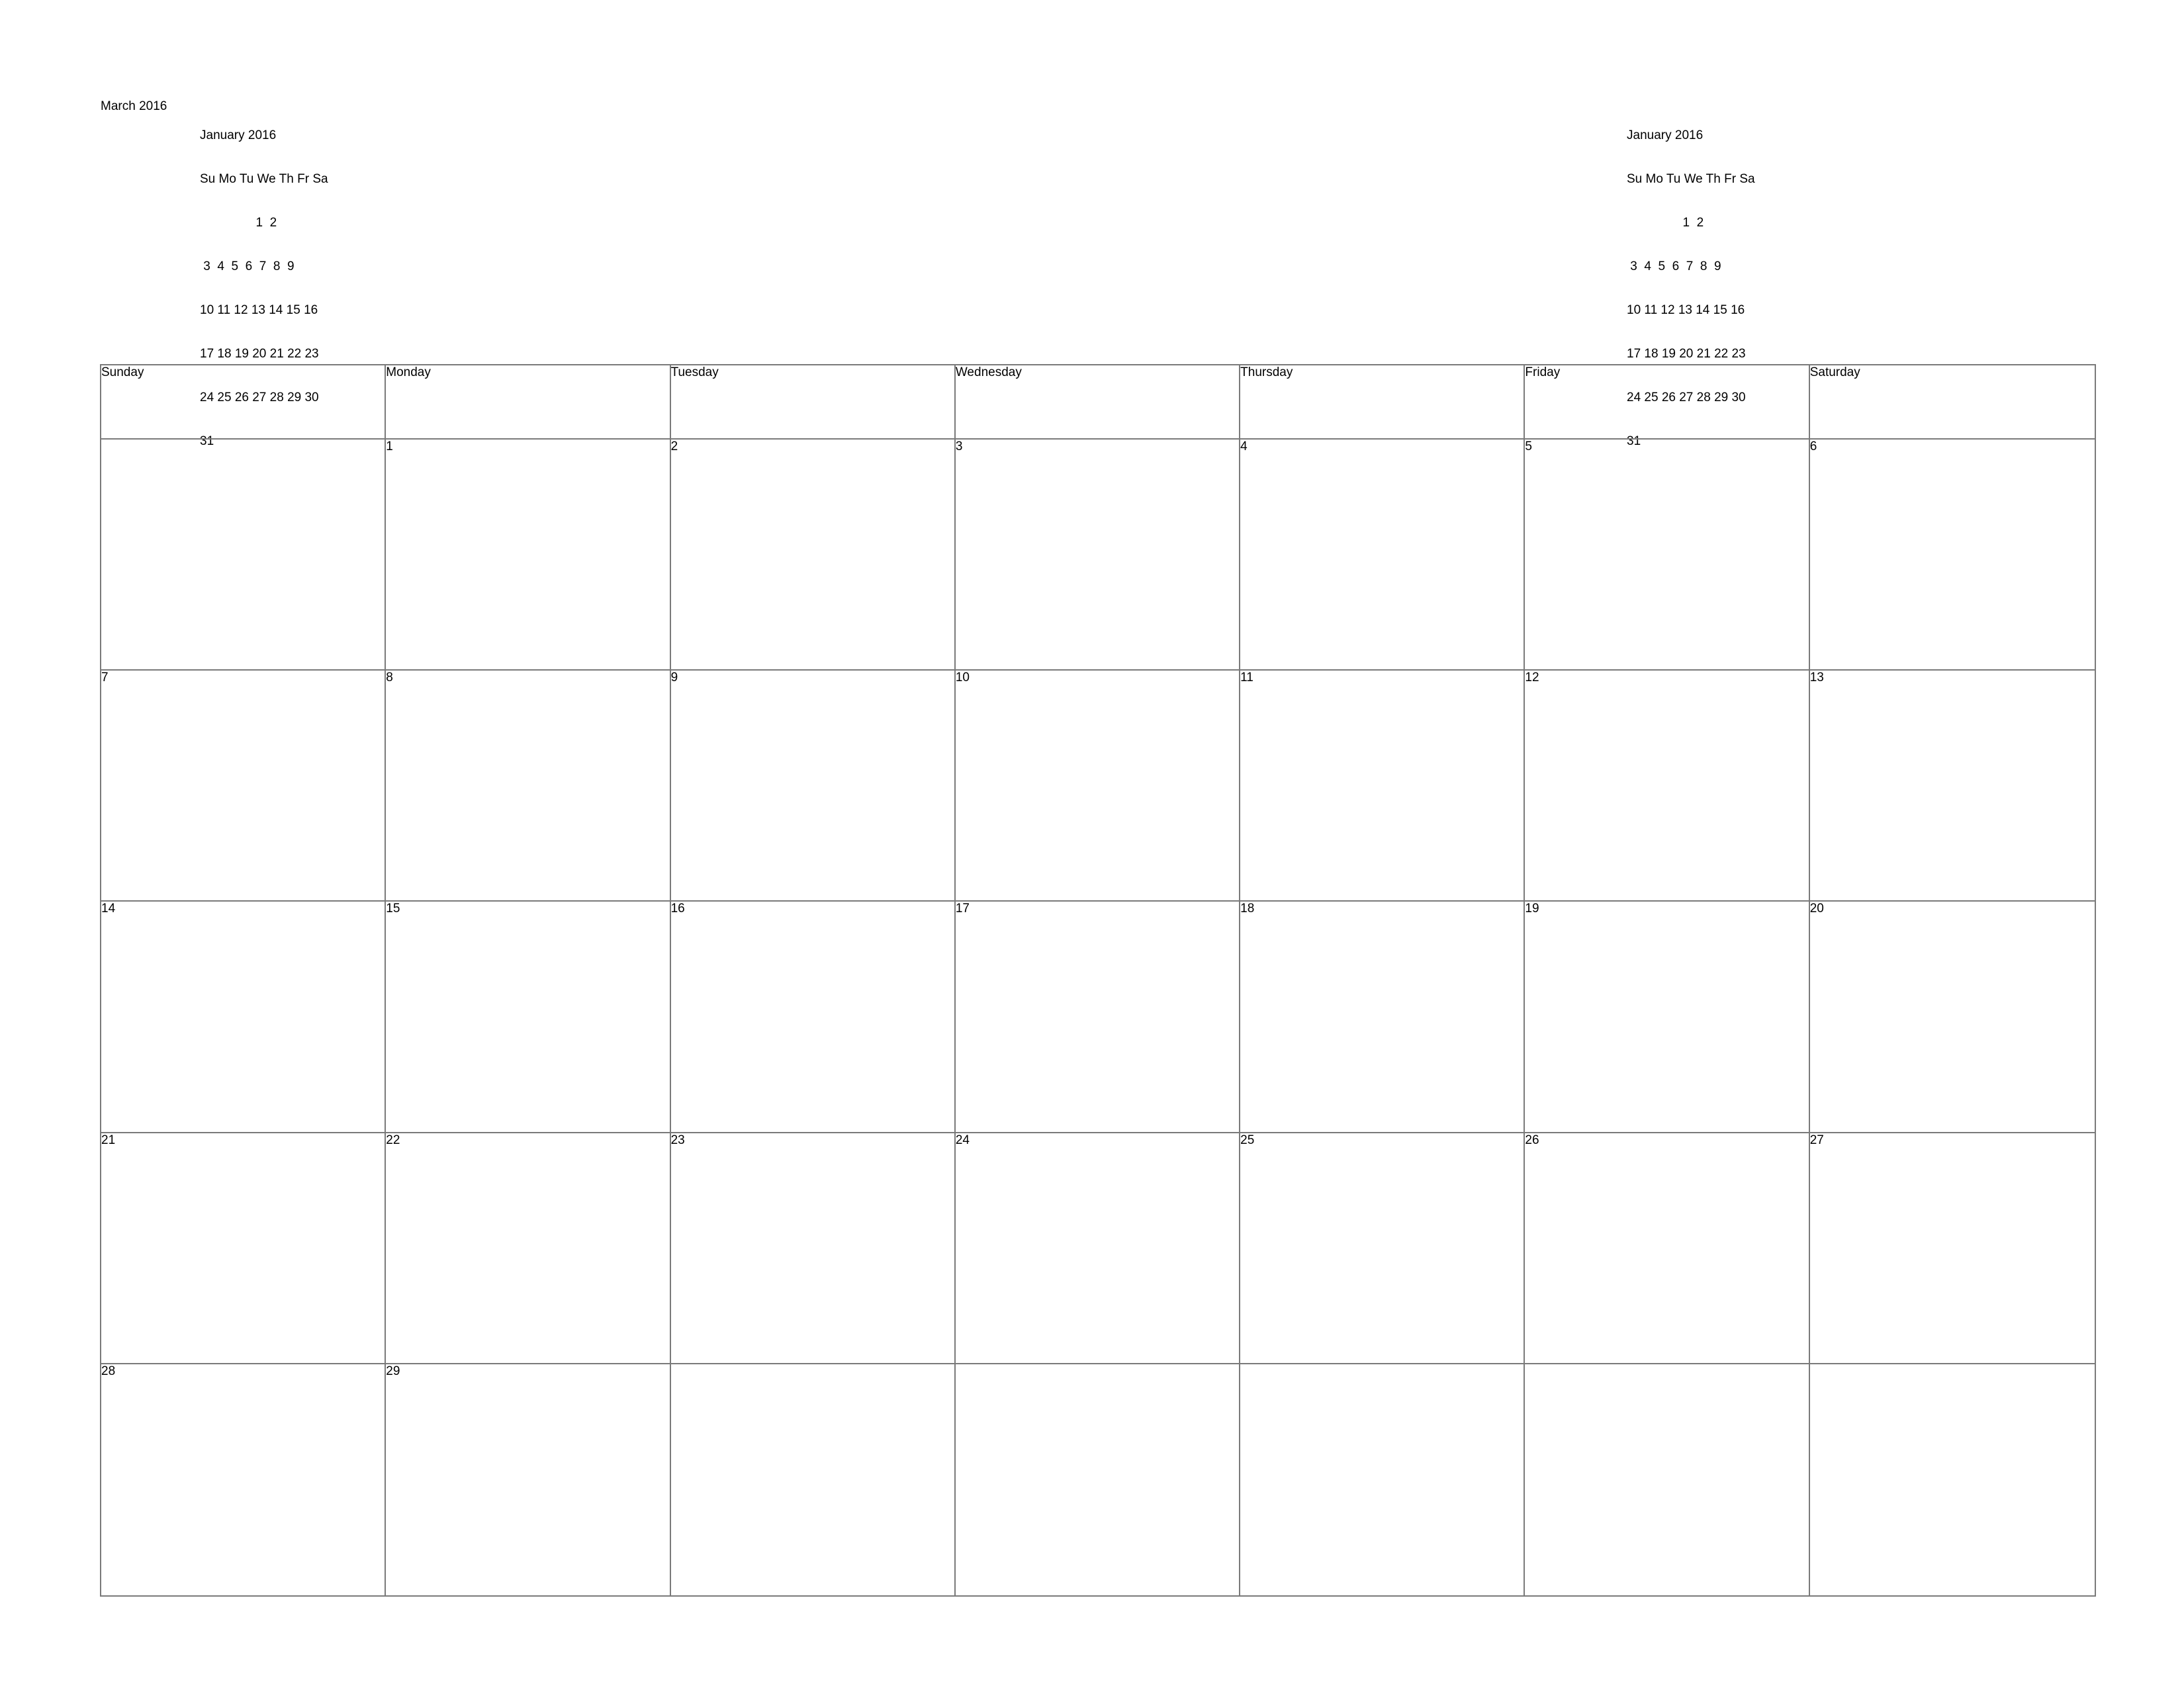 Image resolution: width=2184 pixels, height=1688 pixels. I want to click on day-number: 10, so click(963, 678).